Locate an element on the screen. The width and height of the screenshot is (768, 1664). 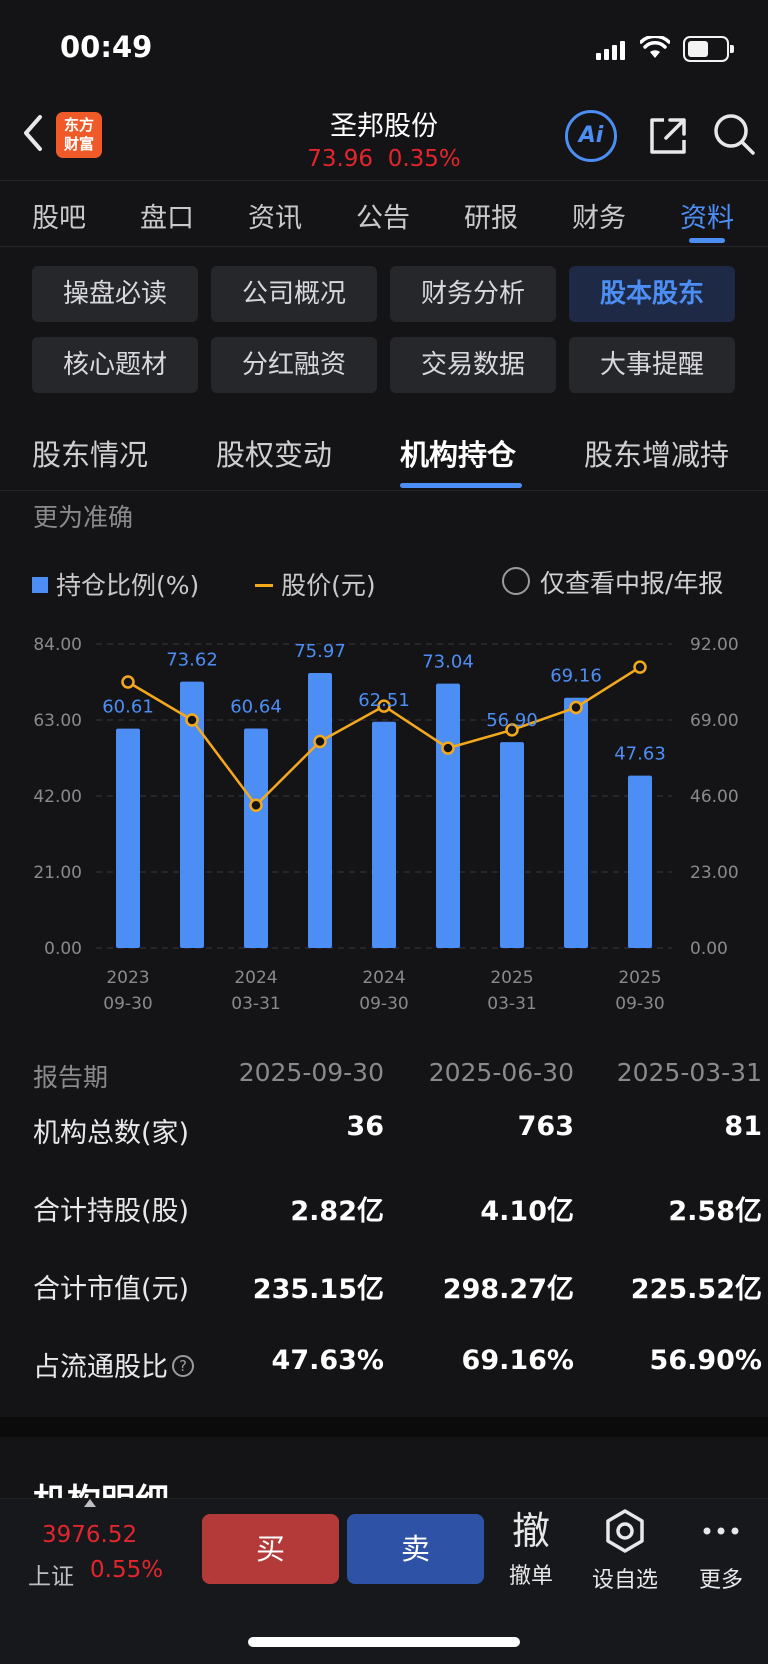
btn-trading-data: 交易数据 is located at coordinates (473, 365).